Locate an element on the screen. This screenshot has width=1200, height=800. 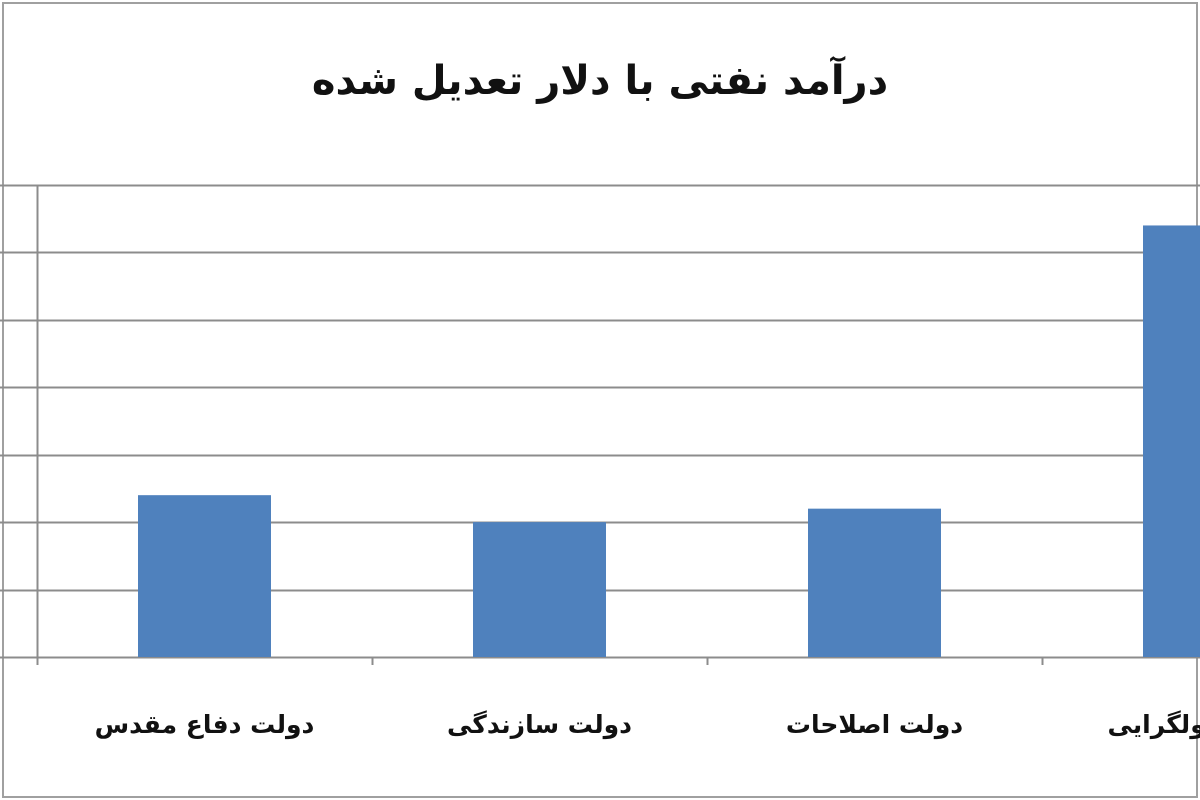
x-tick-label: دولت اصولگرایی is located at coordinates (1153, 725).